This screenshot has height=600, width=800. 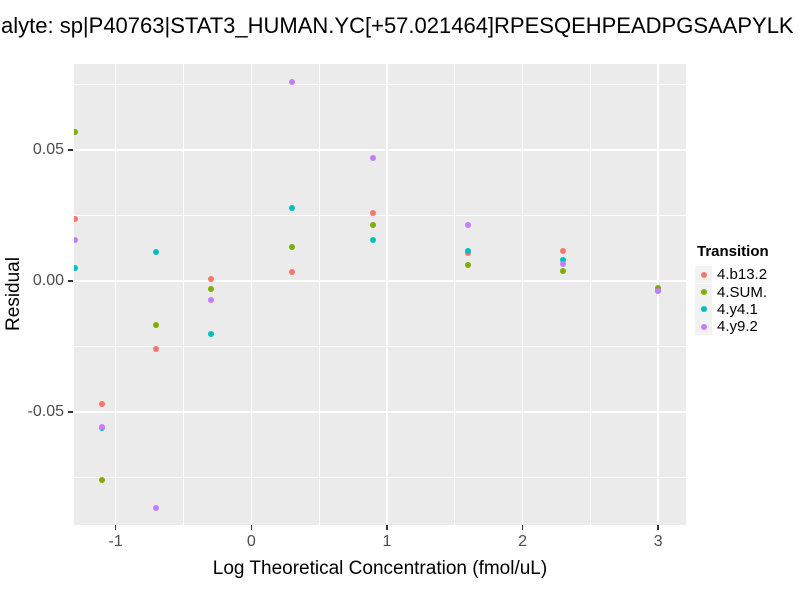 I want to click on legend: Transition 4.b13.2 4.SUM. 4.y4.1 4.y9.2, so click(x=745, y=289).